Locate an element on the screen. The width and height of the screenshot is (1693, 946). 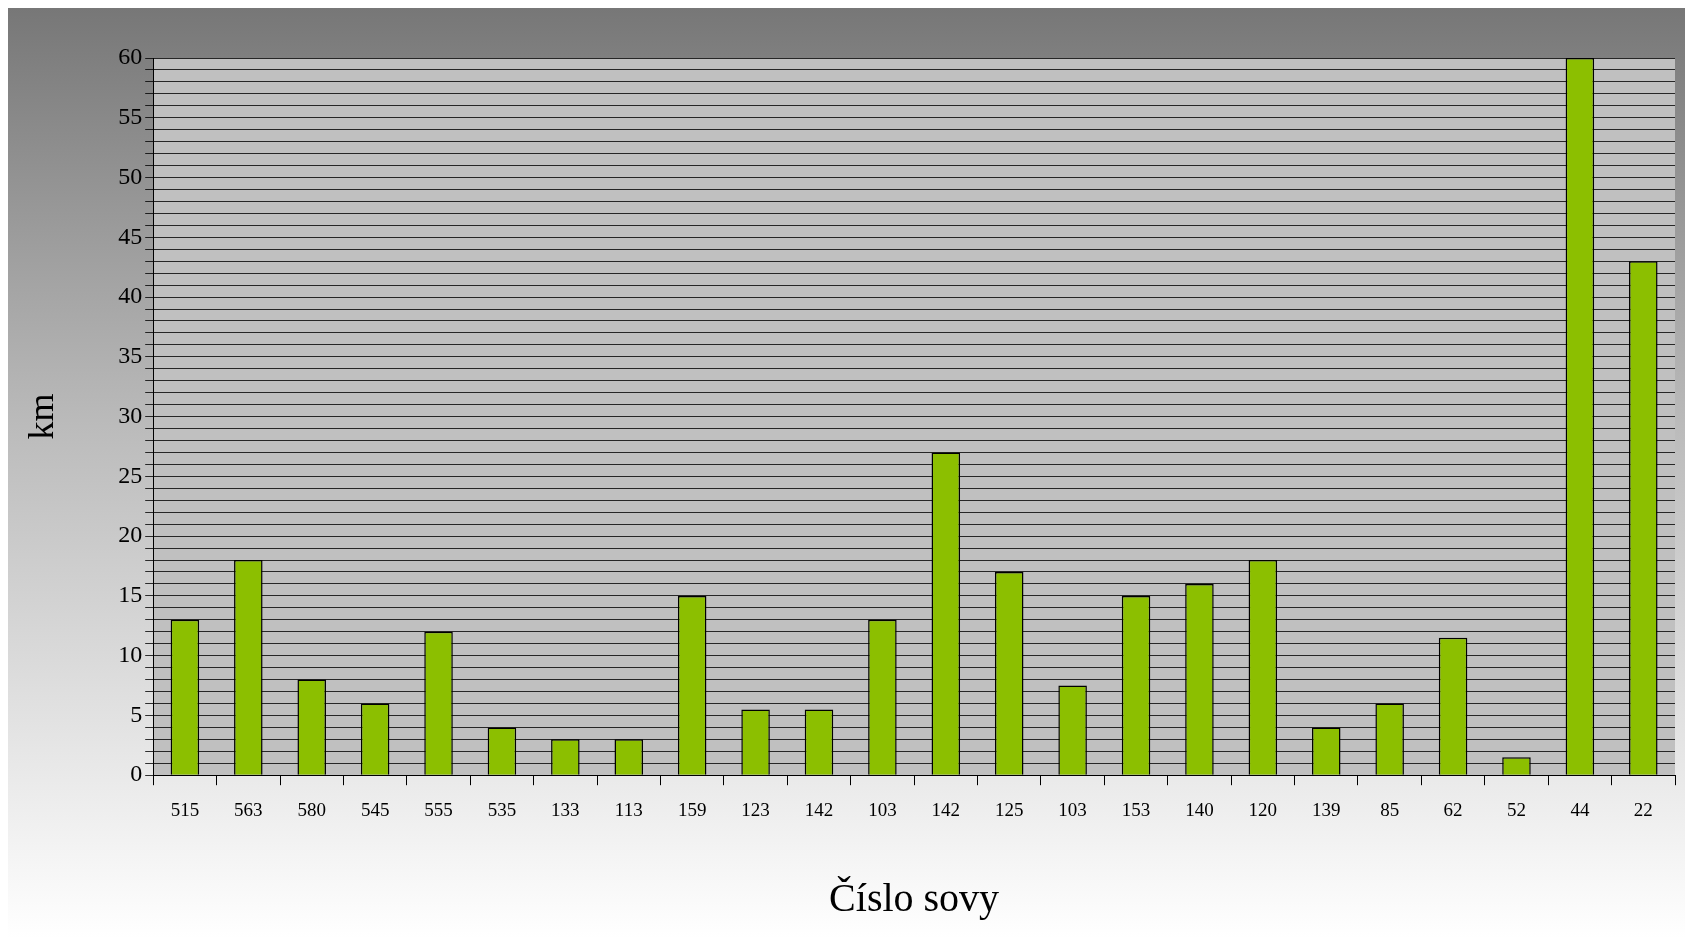
x-tick-label: 545 is located at coordinates (375, 809).